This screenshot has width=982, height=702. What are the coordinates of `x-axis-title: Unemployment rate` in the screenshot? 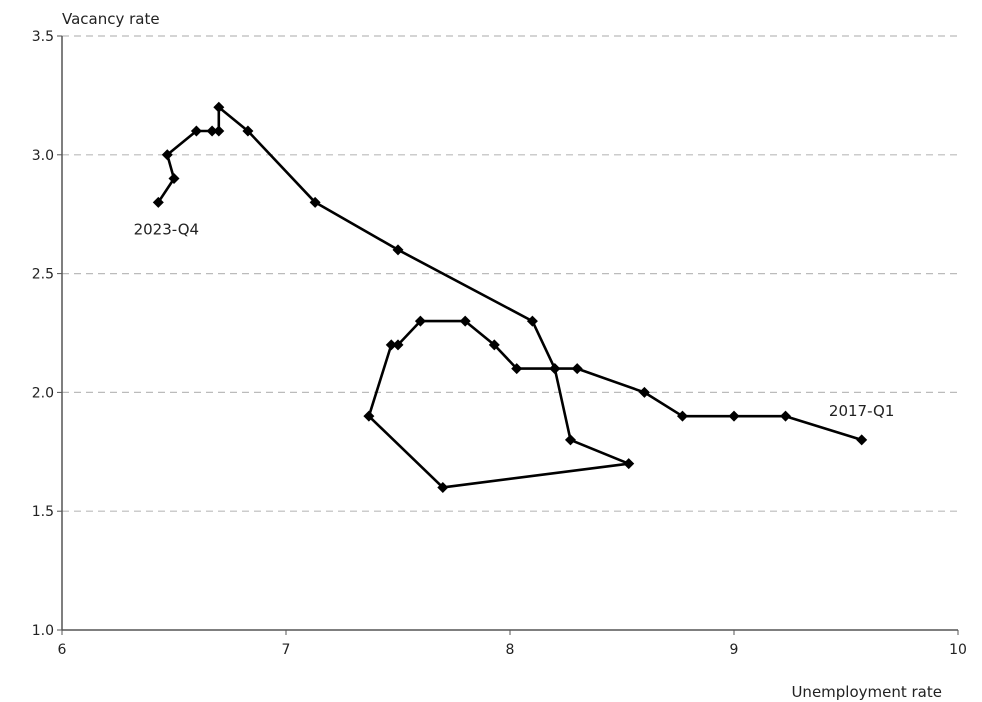 It's located at (866, 692).